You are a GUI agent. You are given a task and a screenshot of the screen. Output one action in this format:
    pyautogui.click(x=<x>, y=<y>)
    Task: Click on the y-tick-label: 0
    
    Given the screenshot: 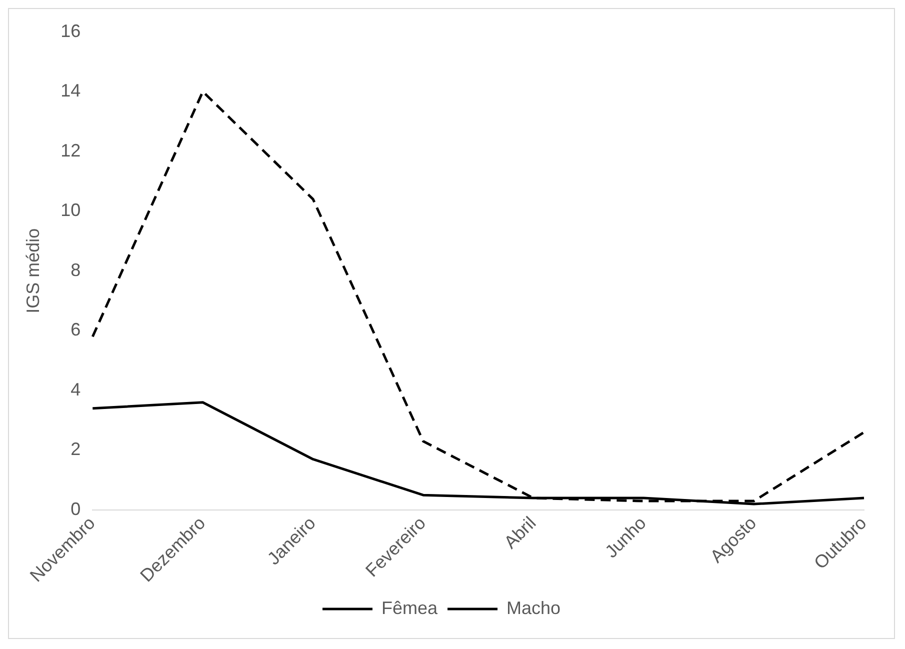 What is the action you would take?
    pyautogui.click(x=75, y=508)
    